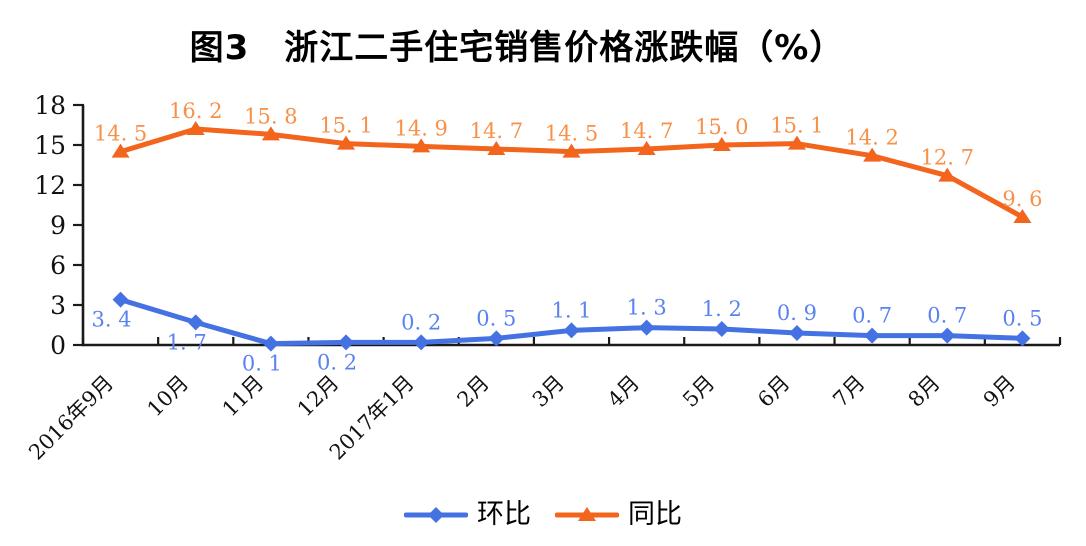  Describe the element at coordinates (543, 514) in the screenshot. I see `chart-legend: 环比 同比` at that location.